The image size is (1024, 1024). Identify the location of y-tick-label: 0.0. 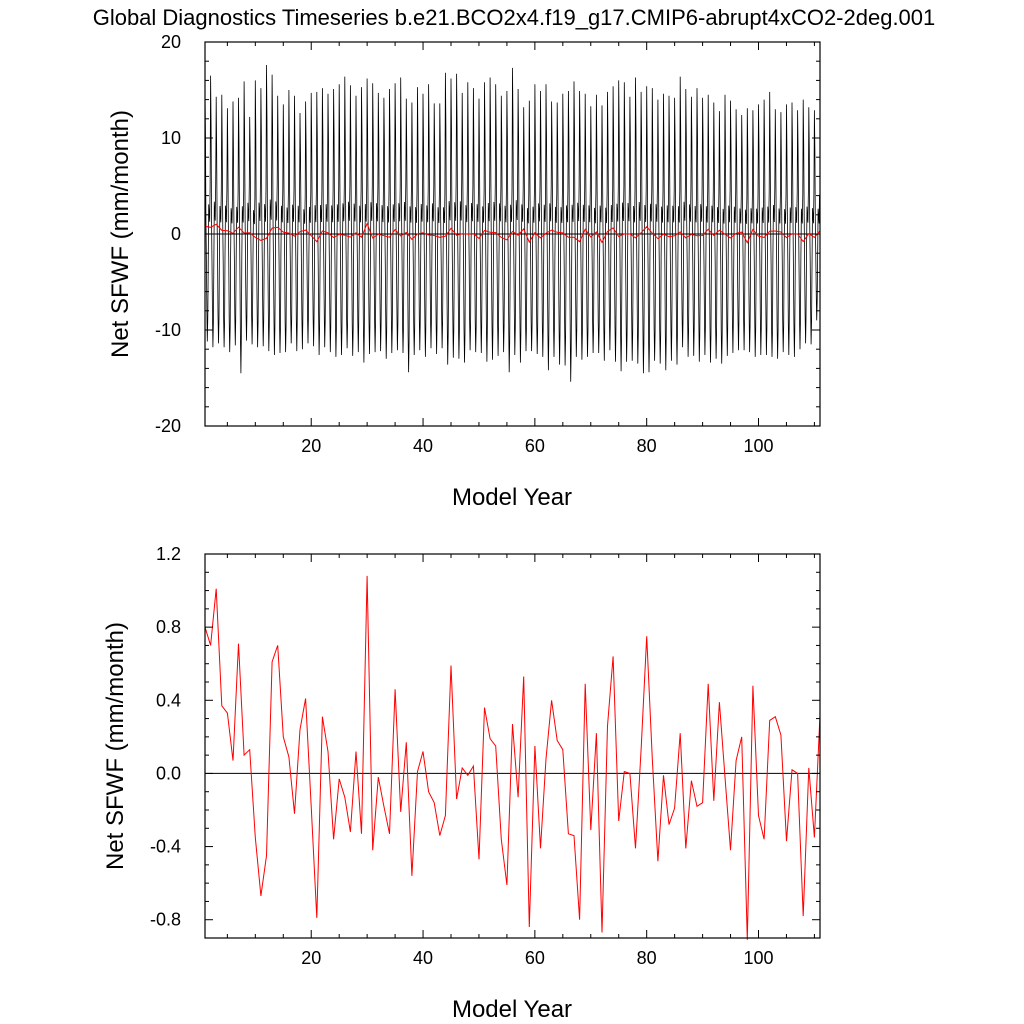
(168, 773).